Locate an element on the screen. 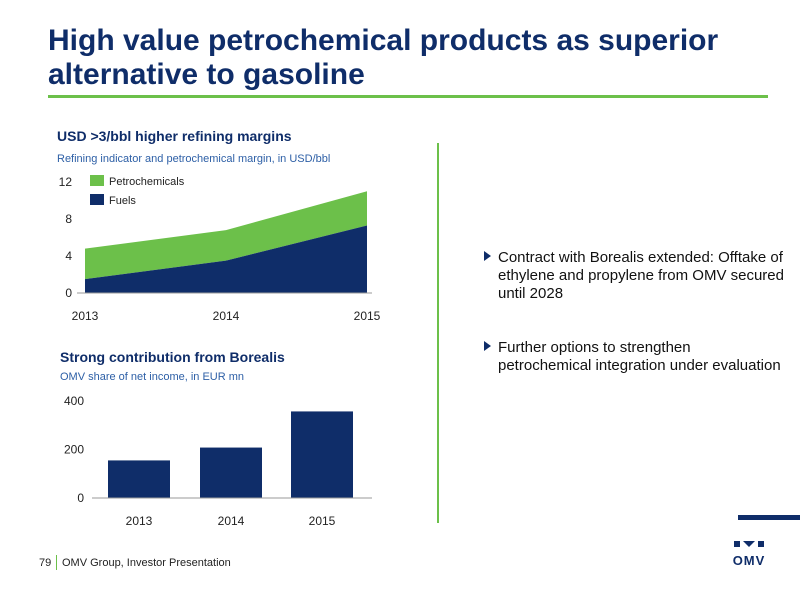 Image resolution: width=800 pixels, height=600 pixels. footer-accent-bar is located at coordinates (769, 517).